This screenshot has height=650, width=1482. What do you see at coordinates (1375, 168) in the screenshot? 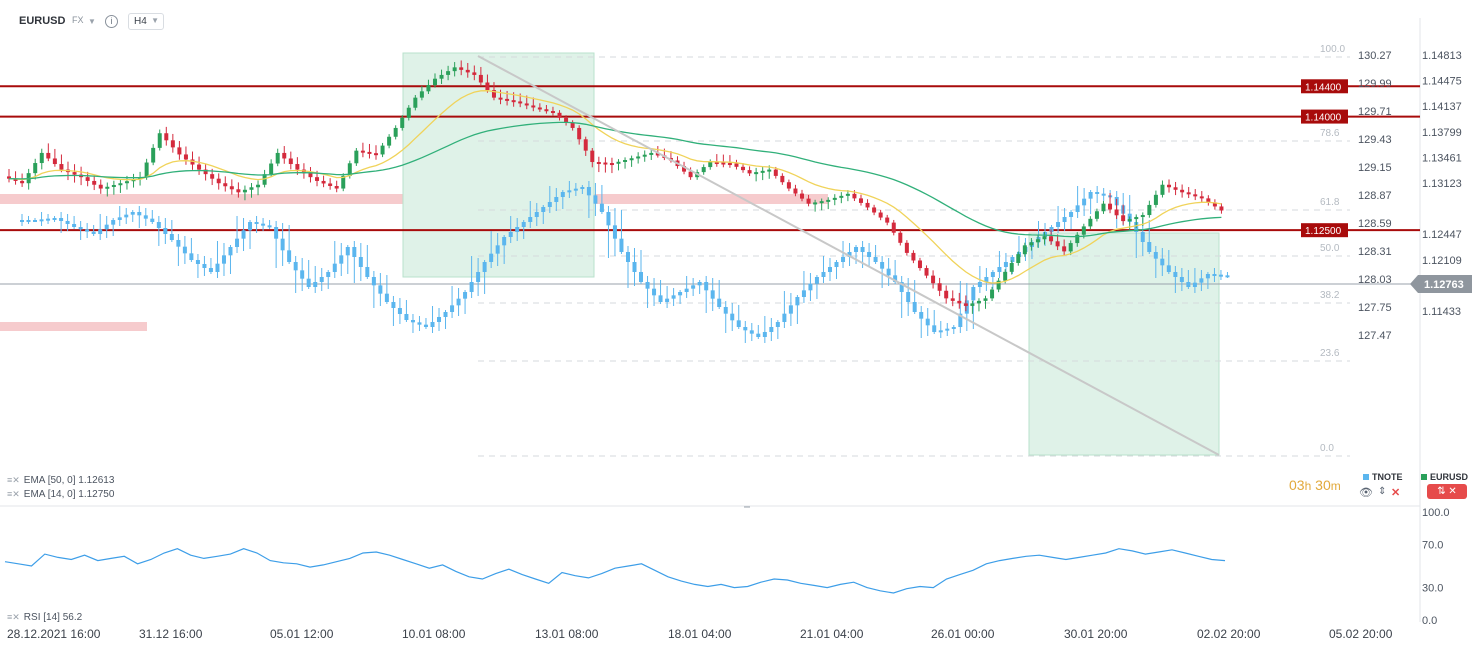
I see `tnote-axis-tick: 129.15` at bounding box center [1375, 168].